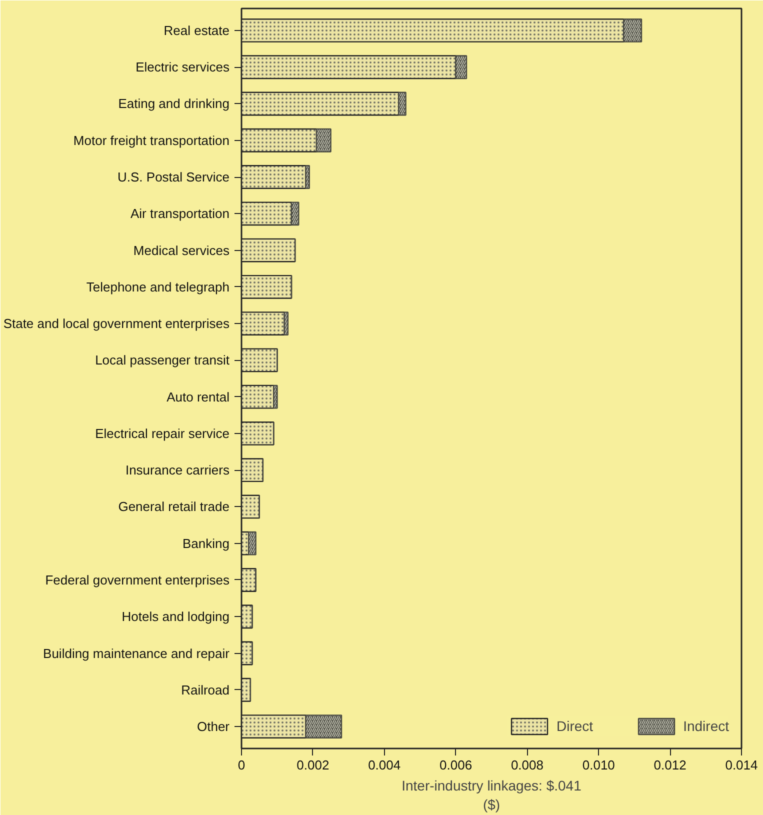 Image resolution: width=763 pixels, height=815 pixels. What do you see at coordinates (183, 67) in the screenshot?
I see `y-tick-label: Electric services` at bounding box center [183, 67].